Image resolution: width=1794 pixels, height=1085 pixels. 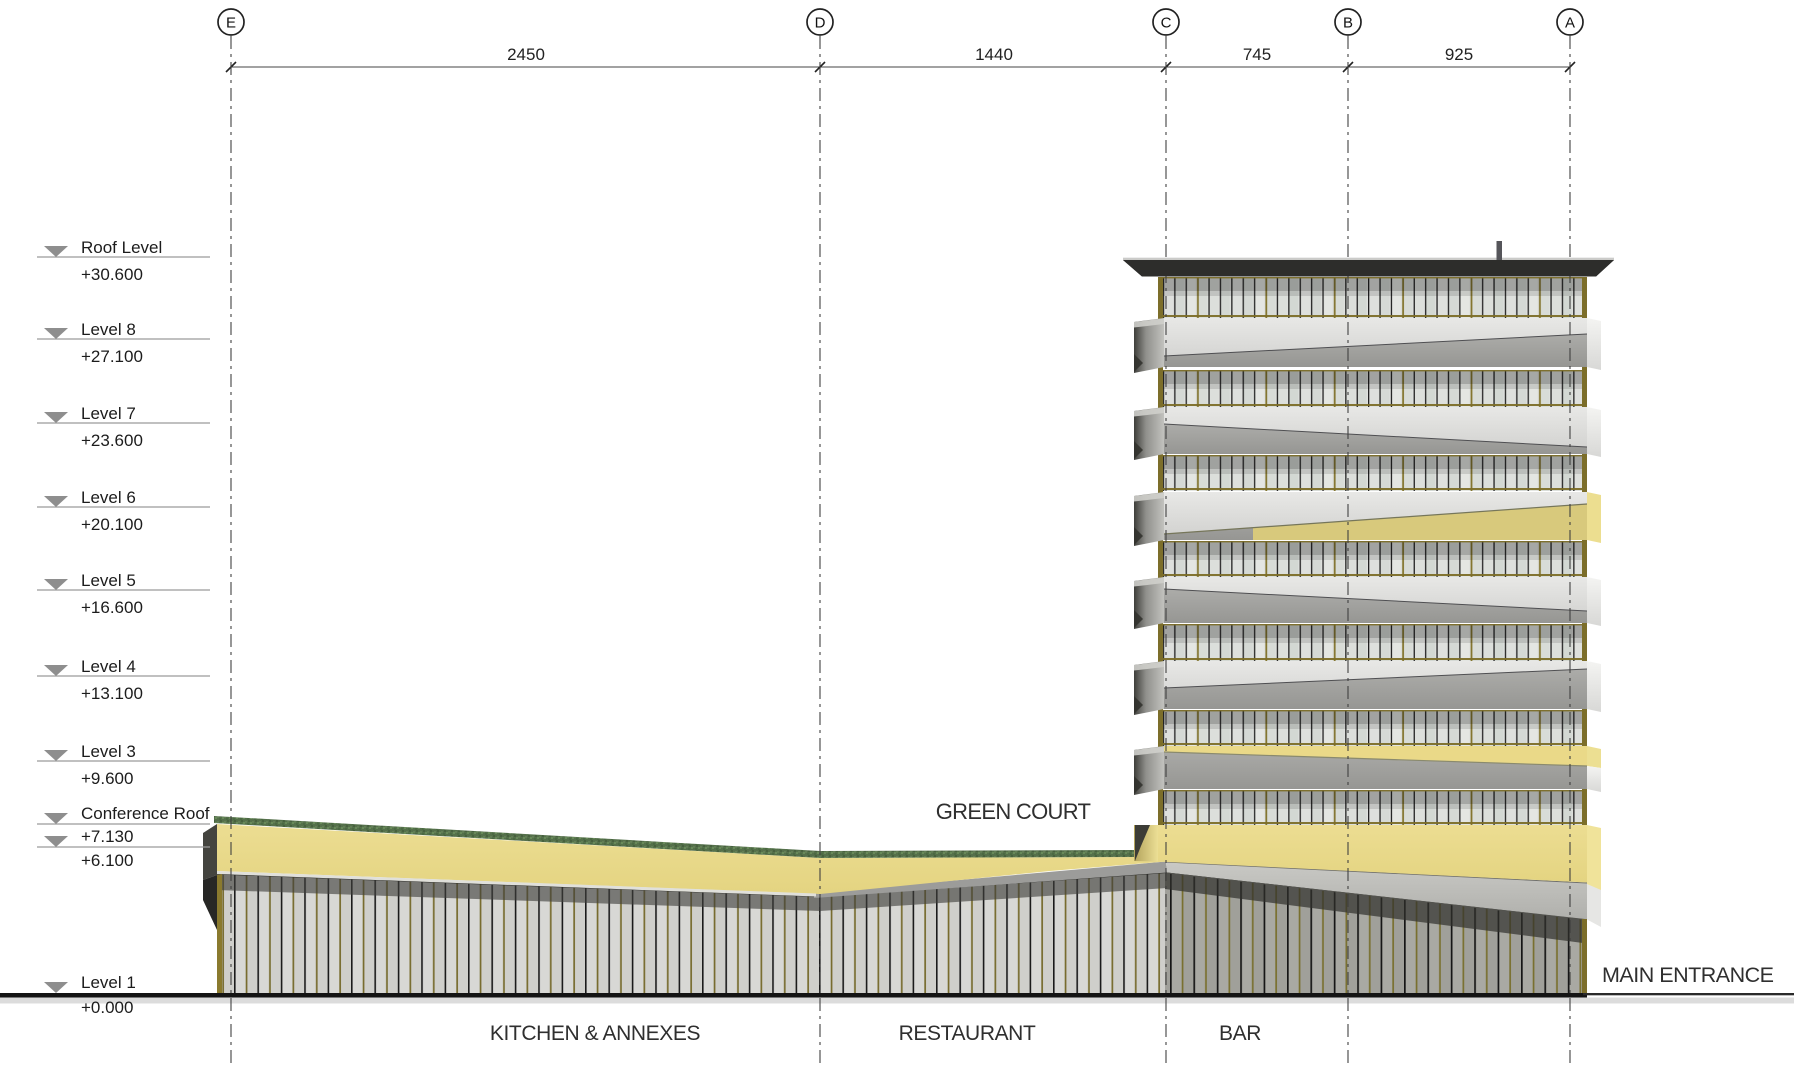 What do you see at coordinates (107, 1007) in the screenshot?
I see `svg-text: +0.000` at bounding box center [107, 1007].